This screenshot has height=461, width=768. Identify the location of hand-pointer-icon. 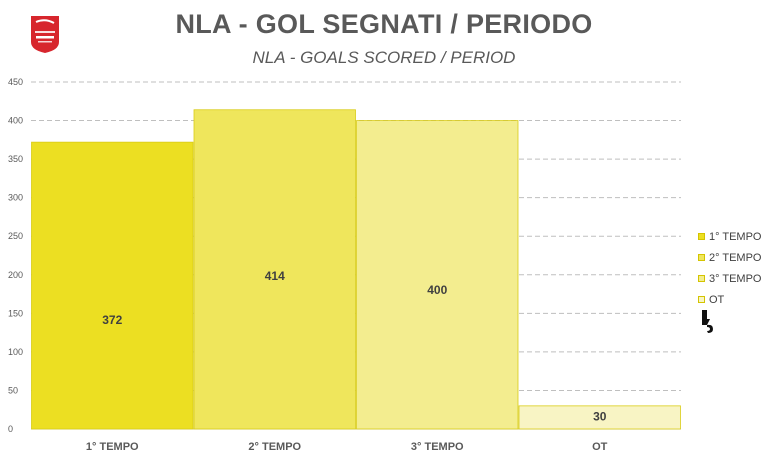
(707, 321).